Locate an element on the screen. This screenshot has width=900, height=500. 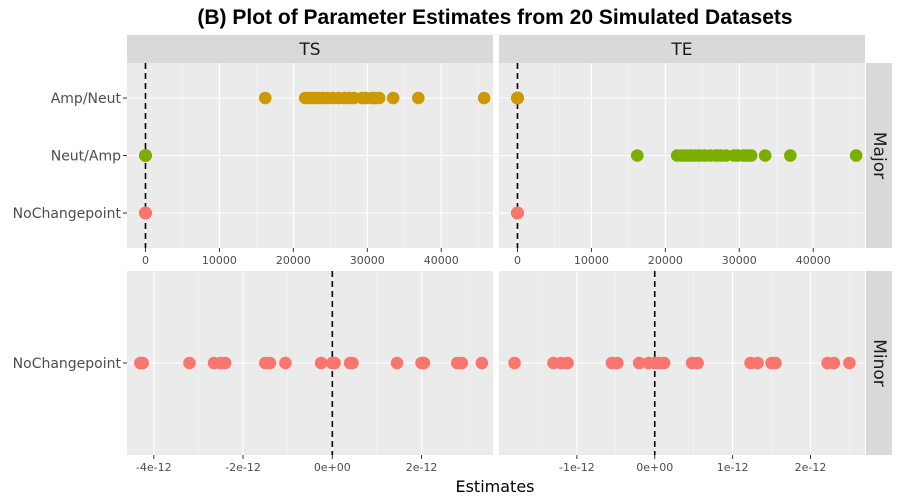
strip-label-minor: Minor is located at coordinates (879, 363).